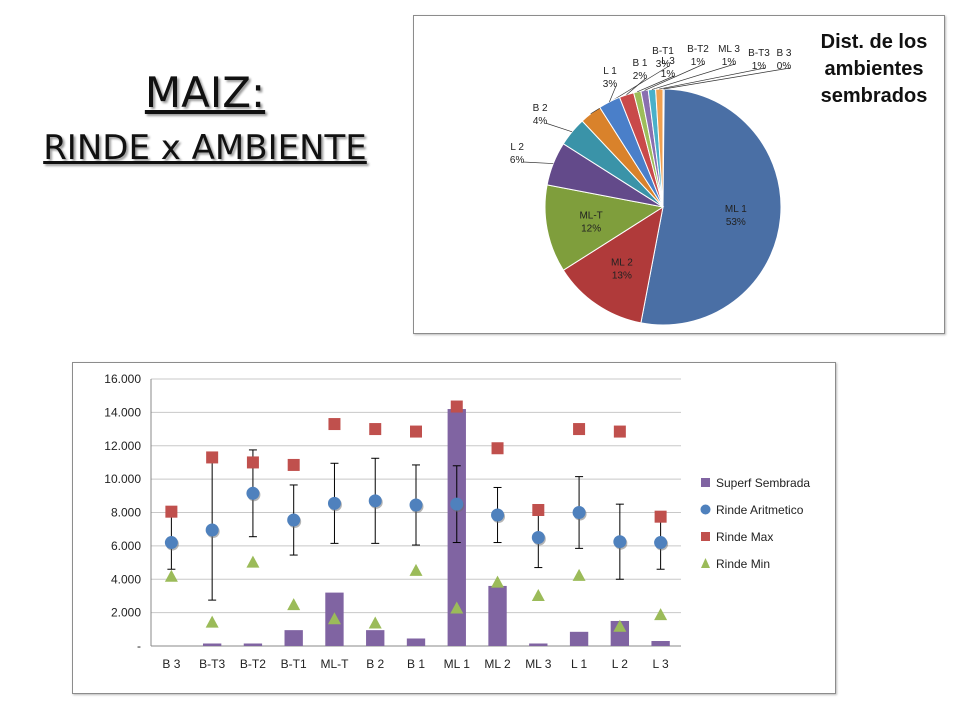  I want to click on legend-label: Rinde Max, so click(744, 537).